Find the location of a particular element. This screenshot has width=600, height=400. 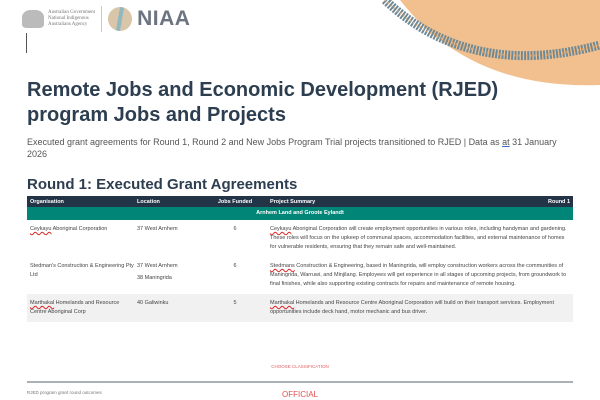

cell-location: 37 West Arnhem is located at coordinates (174, 238).